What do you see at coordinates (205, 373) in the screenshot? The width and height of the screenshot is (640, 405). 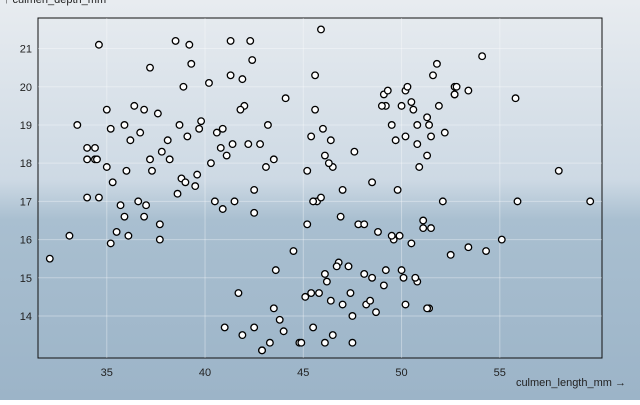 I see `x-tick-label: 40` at bounding box center [205, 373].